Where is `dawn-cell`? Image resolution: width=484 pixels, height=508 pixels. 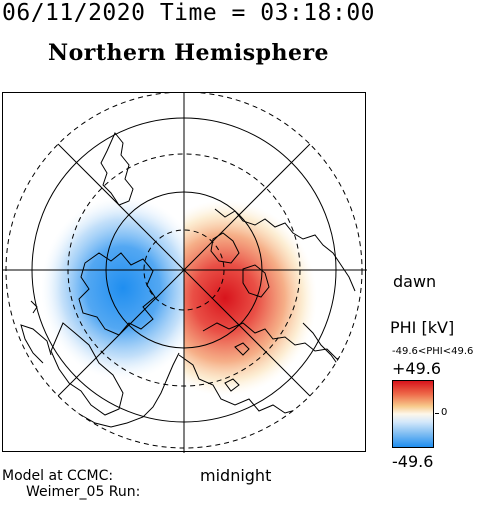
dawn-cell is located at coordinates (250, 298).